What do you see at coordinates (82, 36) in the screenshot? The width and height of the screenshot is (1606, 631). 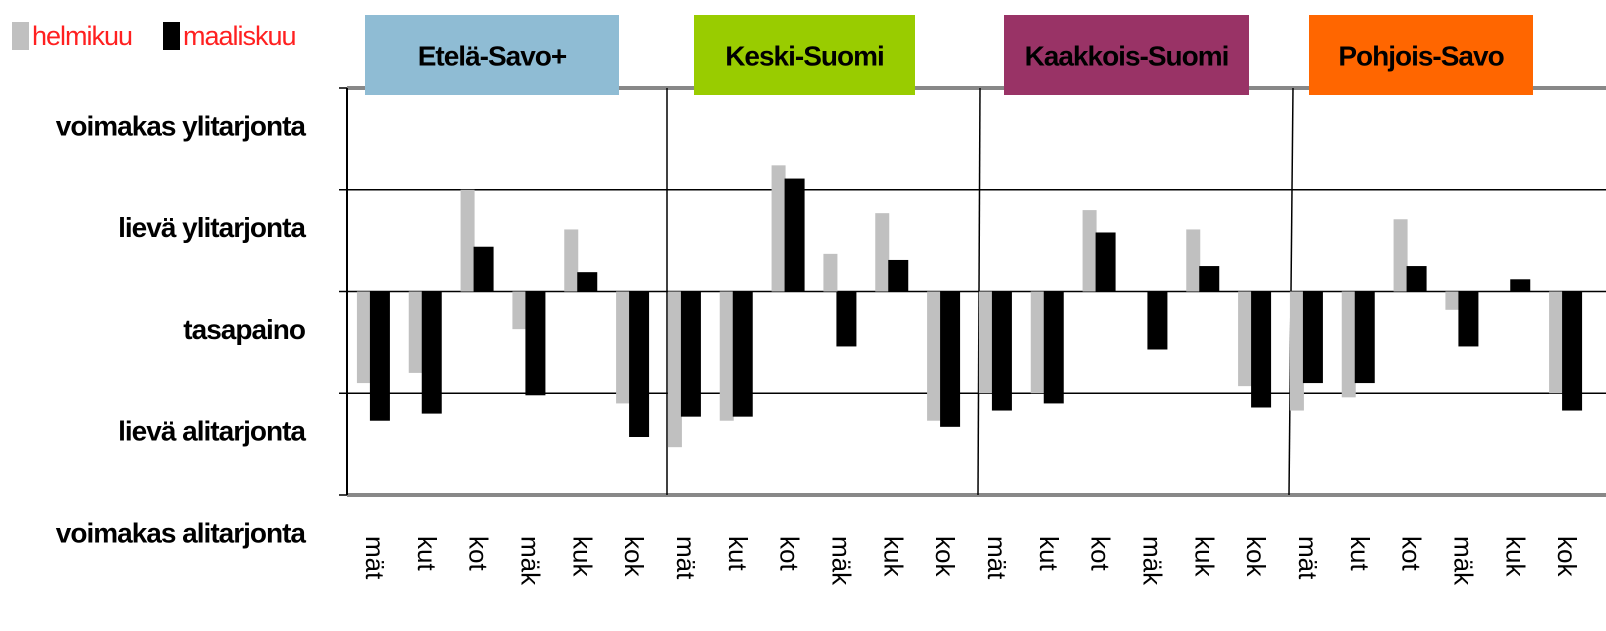 I see `legend-label: helmikuu` at bounding box center [82, 36].